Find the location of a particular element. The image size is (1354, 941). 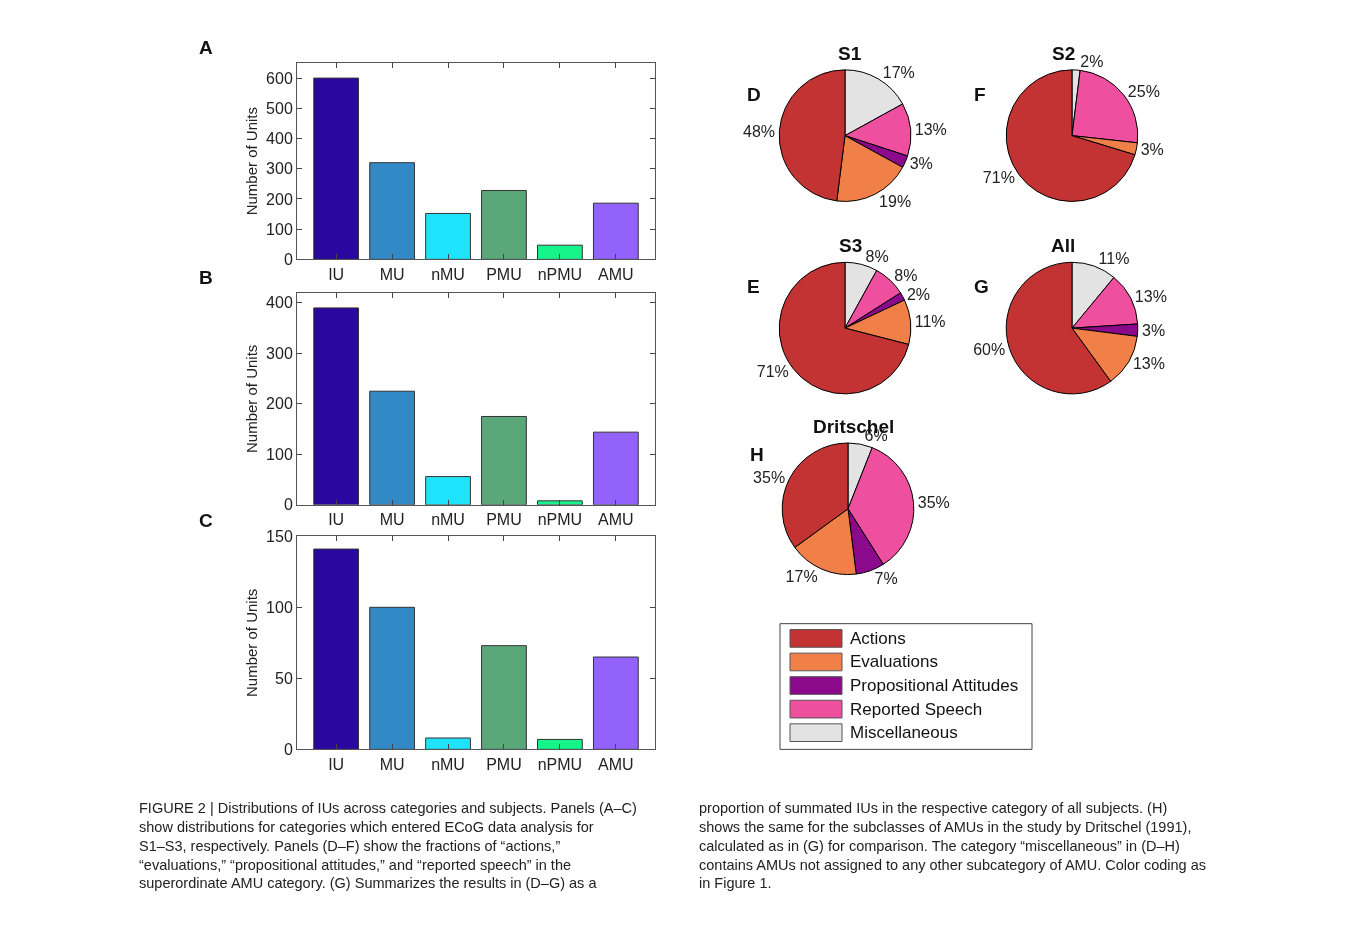

chart-title: S1 is located at coordinates (850, 53).